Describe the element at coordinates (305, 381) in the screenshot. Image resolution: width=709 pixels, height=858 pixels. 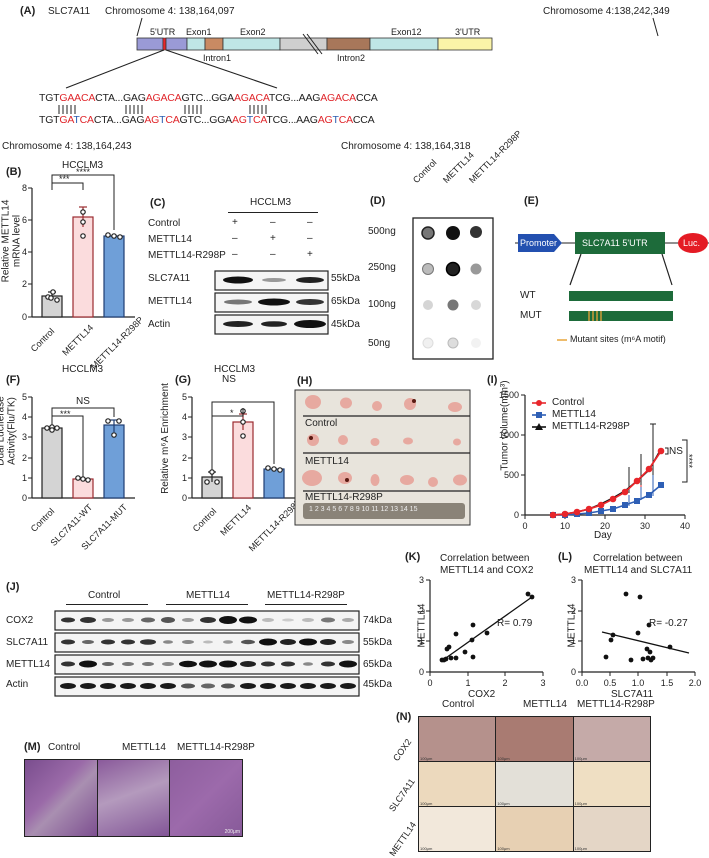
I see `panel-h-label: (H)` at that location.